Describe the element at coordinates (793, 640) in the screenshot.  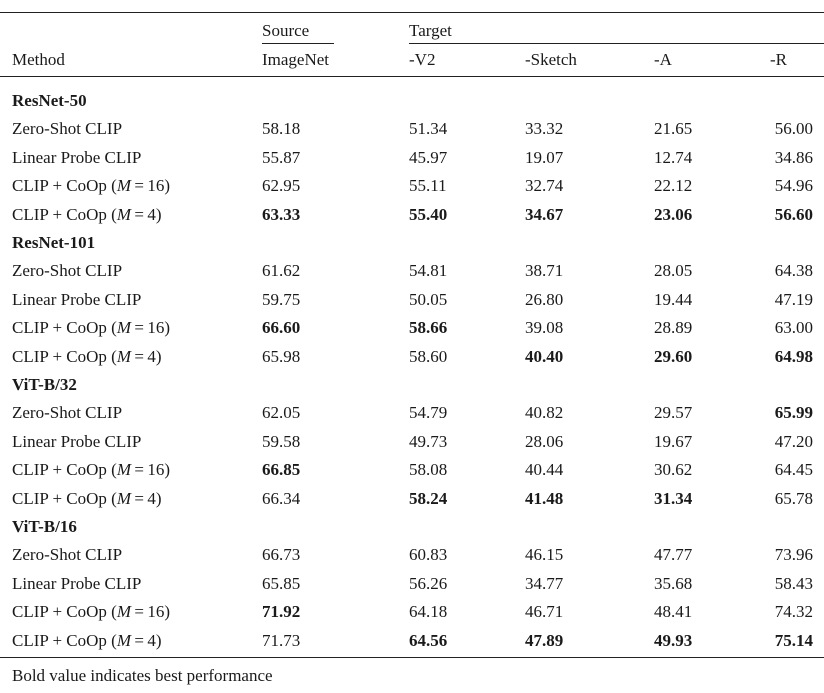
I see `table-cell: 75.14` at that location.